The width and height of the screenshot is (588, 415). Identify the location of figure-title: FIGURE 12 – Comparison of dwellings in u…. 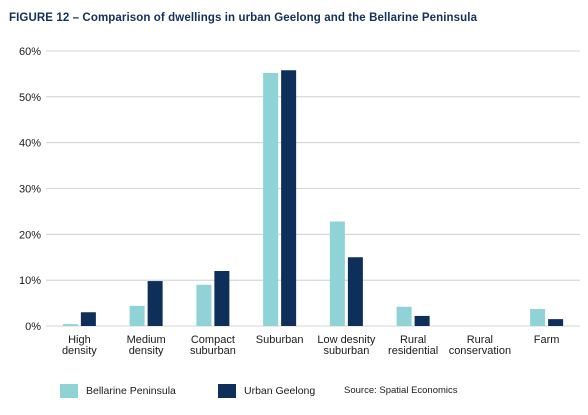
(243, 18).